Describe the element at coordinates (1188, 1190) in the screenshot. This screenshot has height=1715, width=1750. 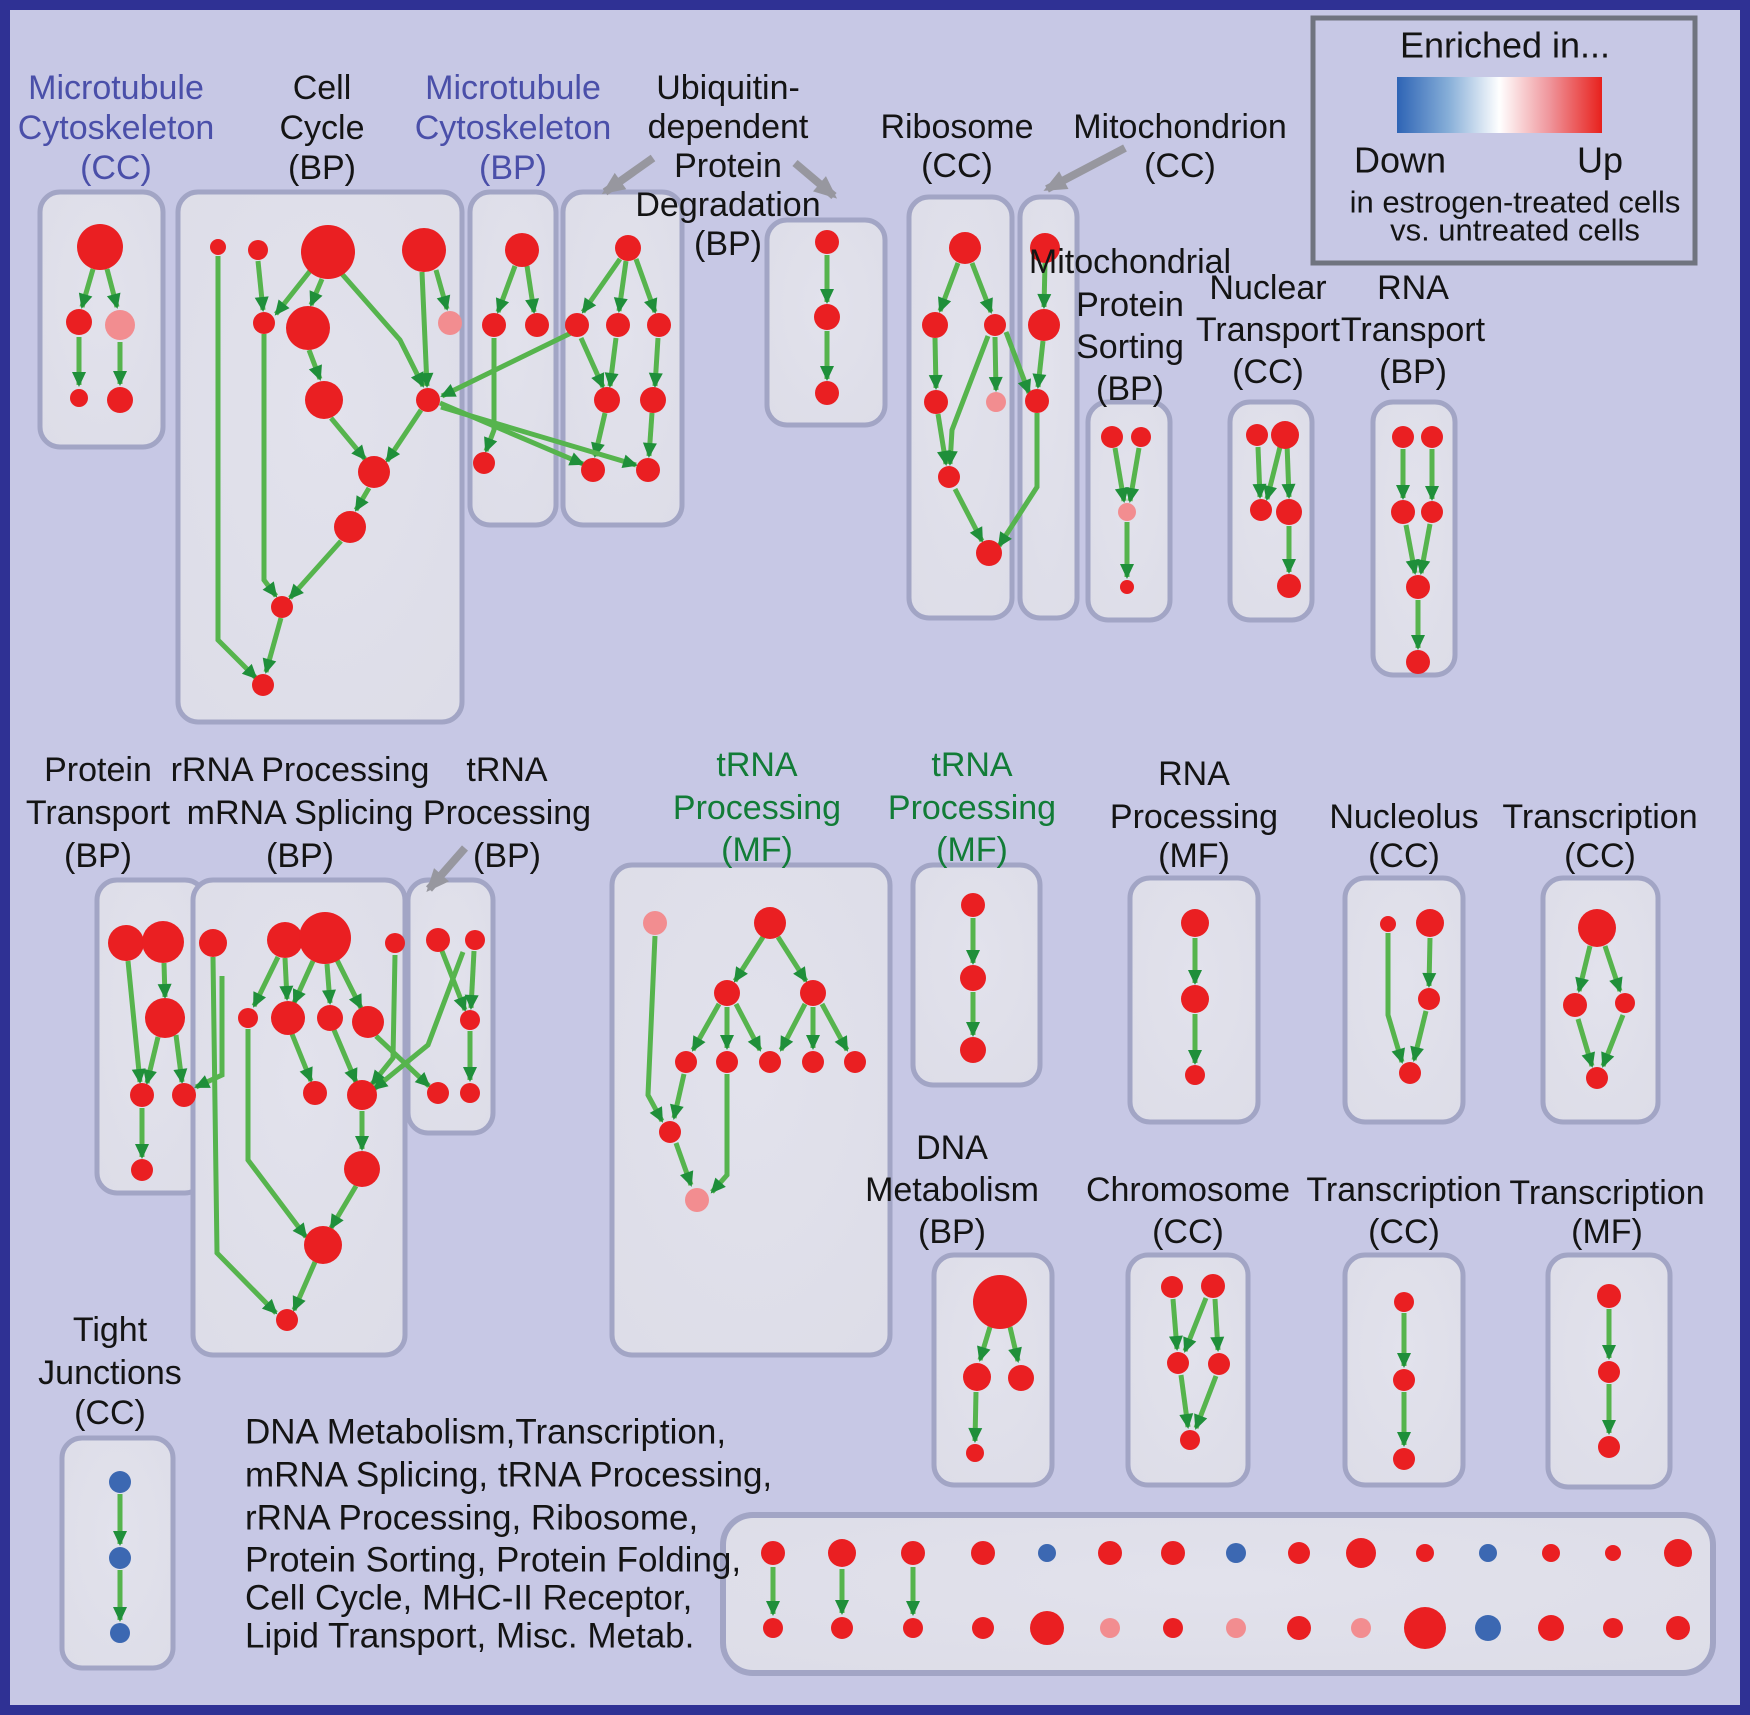
I see `chromosome-cc-label: Chromosome` at that location.